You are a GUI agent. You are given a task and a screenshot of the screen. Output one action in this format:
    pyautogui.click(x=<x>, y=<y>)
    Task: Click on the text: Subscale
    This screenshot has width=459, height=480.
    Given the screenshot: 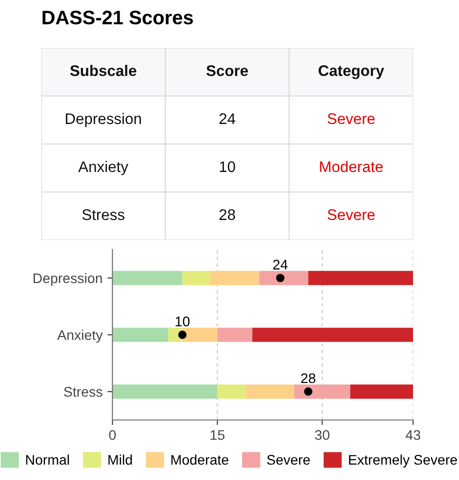 What is the action you would take?
    pyautogui.click(x=103, y=70)
    